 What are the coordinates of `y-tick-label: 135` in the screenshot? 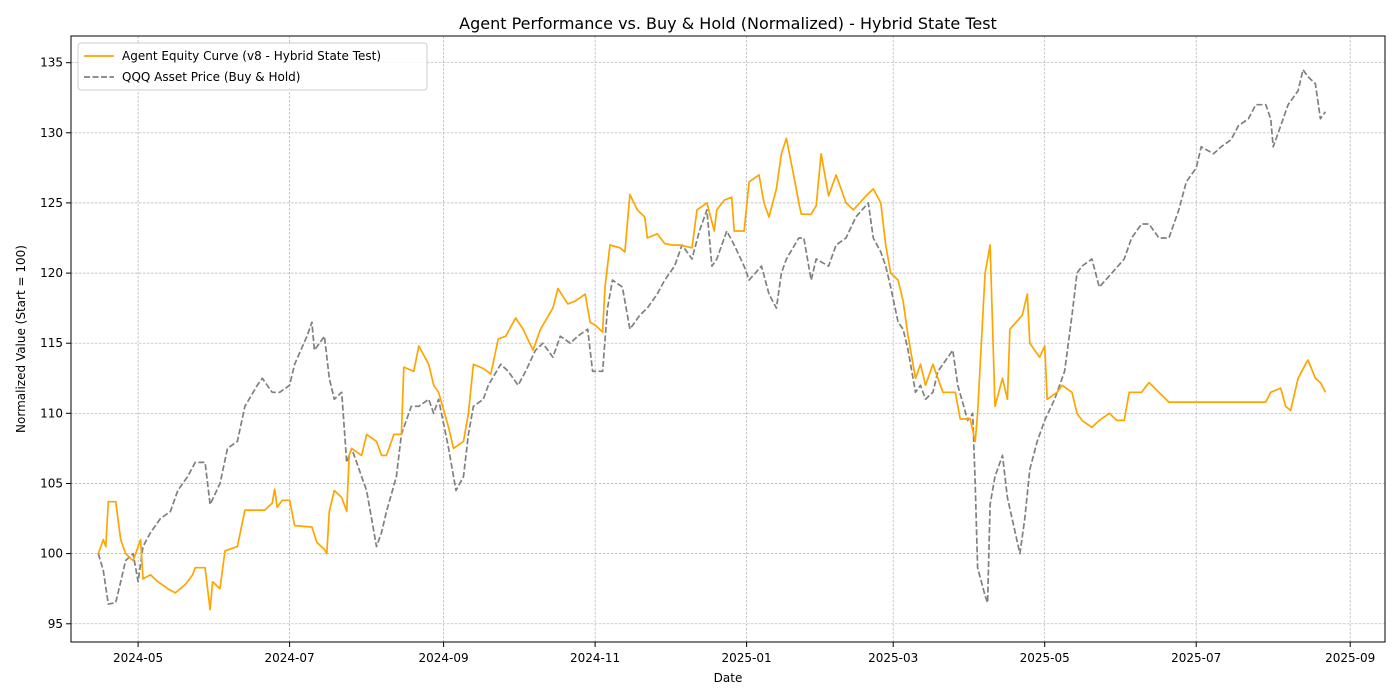 It's located at (51, 63).